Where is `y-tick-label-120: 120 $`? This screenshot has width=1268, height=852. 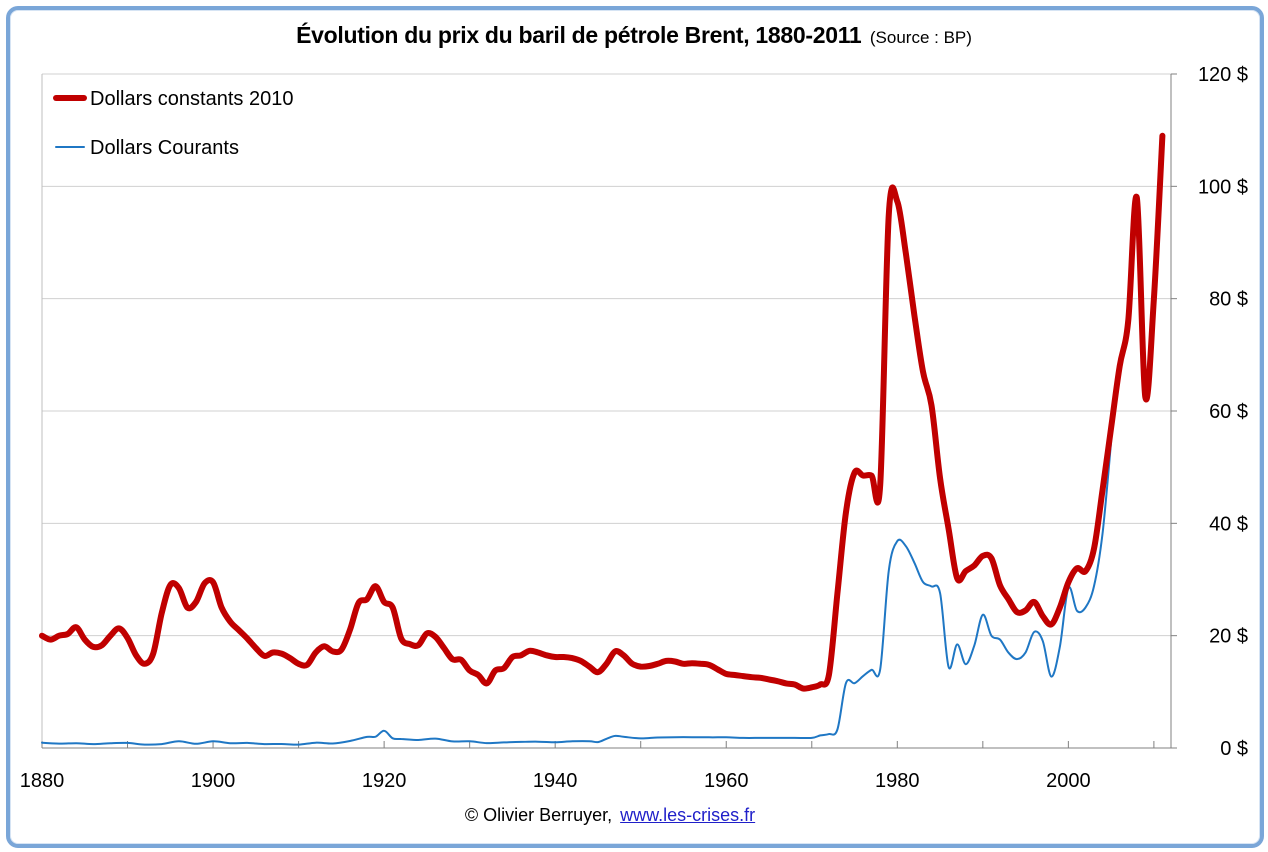 y-tick-label-120: 120 $ is located at coordinates (1223, 75).